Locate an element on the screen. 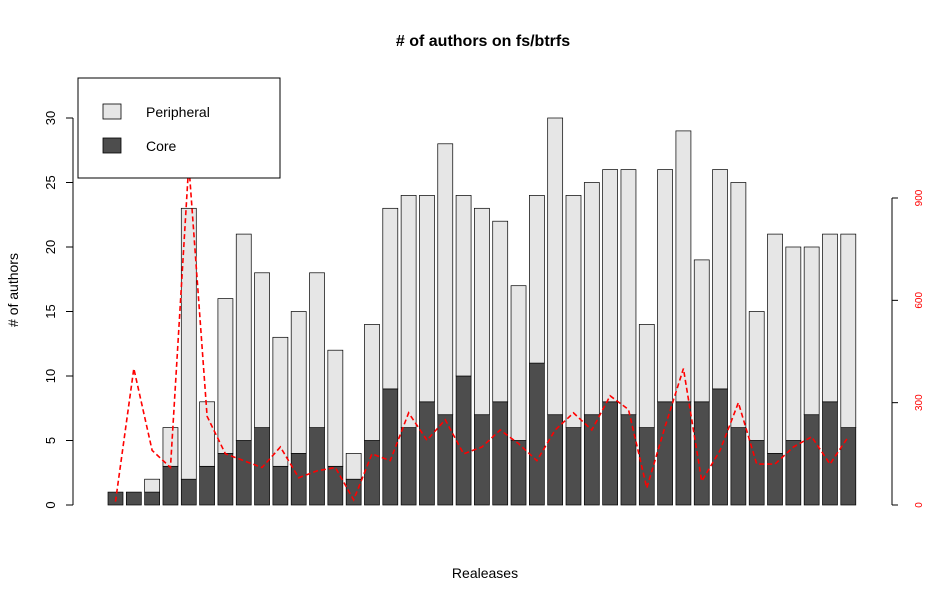 The image size is (932, 603). legend-swatch-core is located at coordinates (112, 145).